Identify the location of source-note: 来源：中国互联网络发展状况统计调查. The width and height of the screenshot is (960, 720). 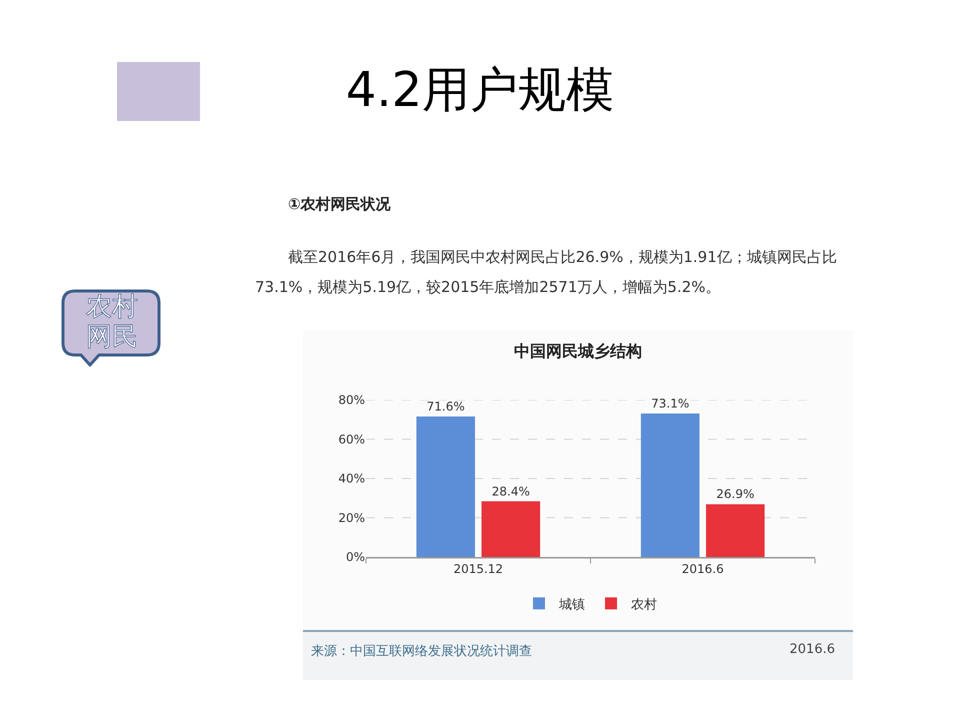
(421, 651).